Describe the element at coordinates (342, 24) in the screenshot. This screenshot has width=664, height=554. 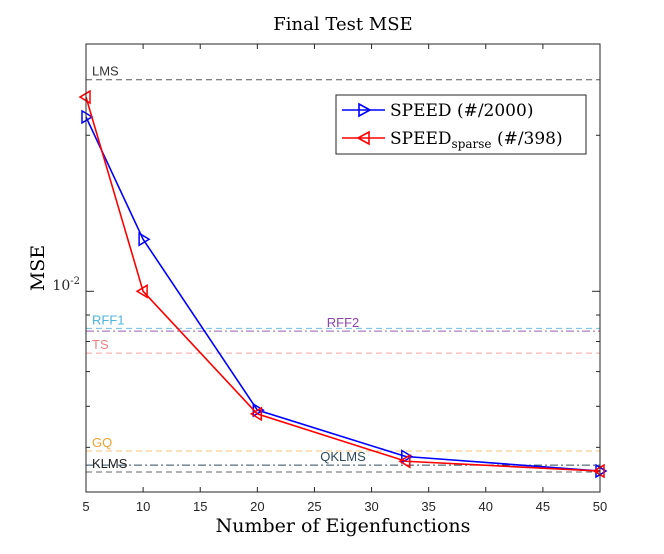
I see `chart-title: Final Test MSE` at that location.